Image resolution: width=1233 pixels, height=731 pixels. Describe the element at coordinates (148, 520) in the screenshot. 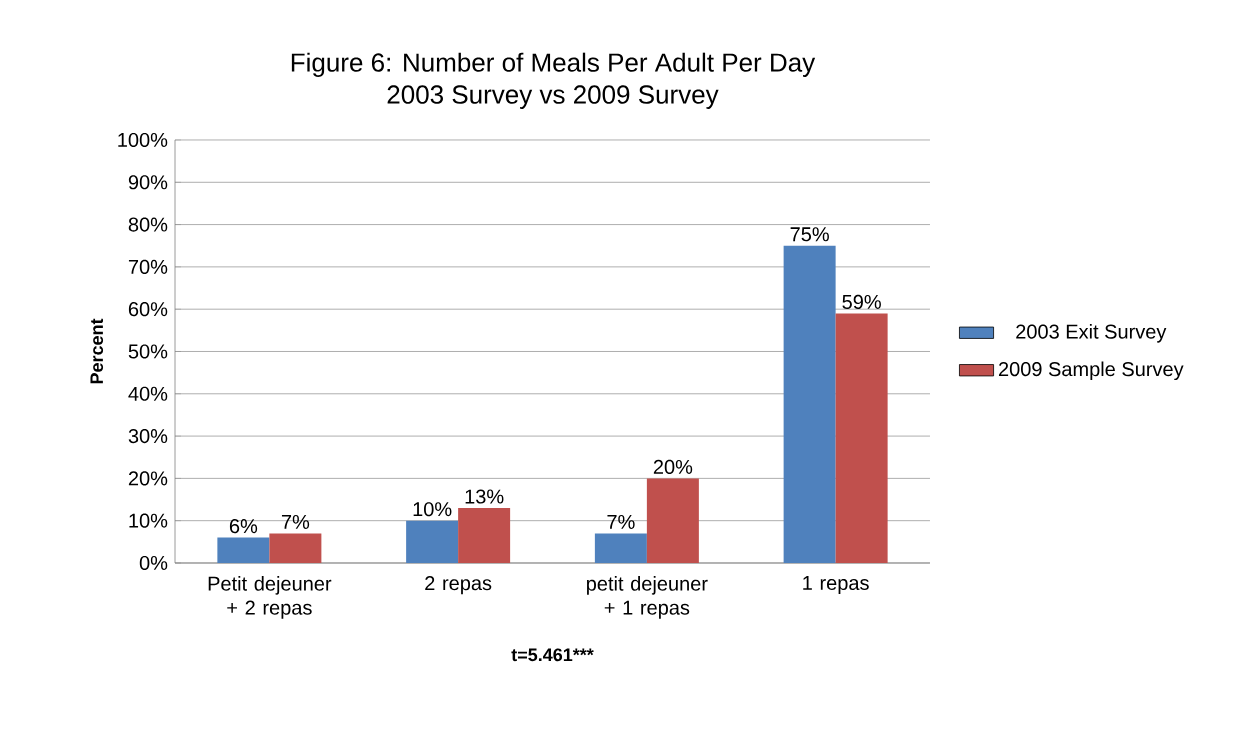

I see `y-tick-label: 10%` at that location.